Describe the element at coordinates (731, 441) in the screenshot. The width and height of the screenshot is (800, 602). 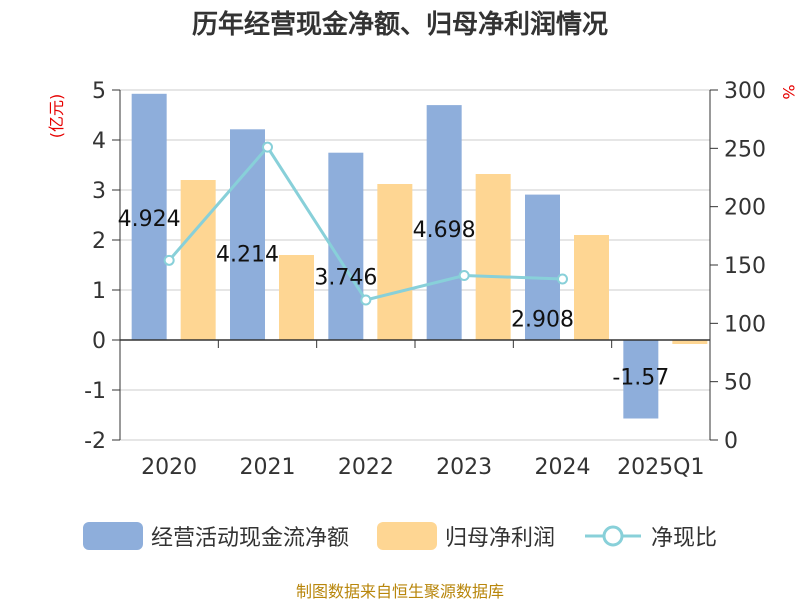
I see `right-tick-label: 0` at that location.